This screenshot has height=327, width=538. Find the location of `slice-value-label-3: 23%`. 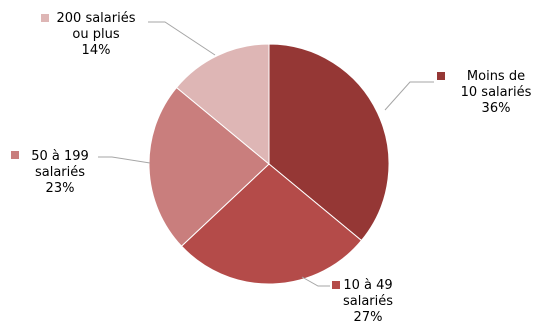

slice-value-label-3: 23% is located at coordinates (60, 188).